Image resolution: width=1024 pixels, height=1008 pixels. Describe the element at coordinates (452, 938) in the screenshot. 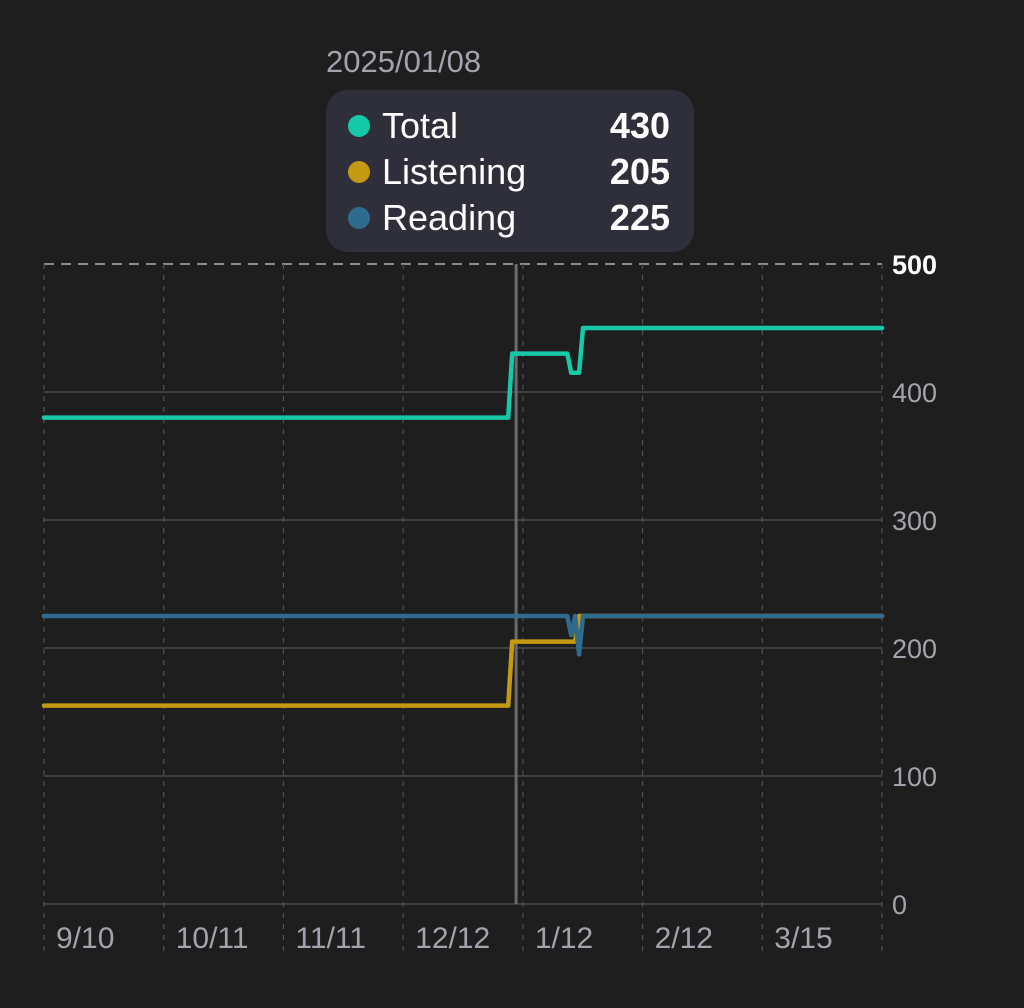

I see `x-tick-label: 12/12` at that location.